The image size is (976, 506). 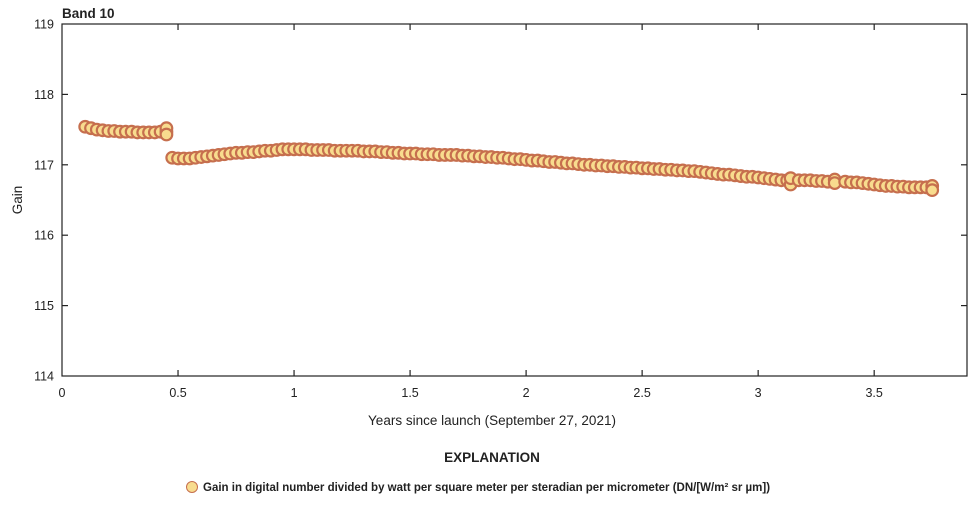 What do you see at coordinates (294, 393) in the screenshot?
I see `x-tick-label: 1` at bounding box center [294, 393].